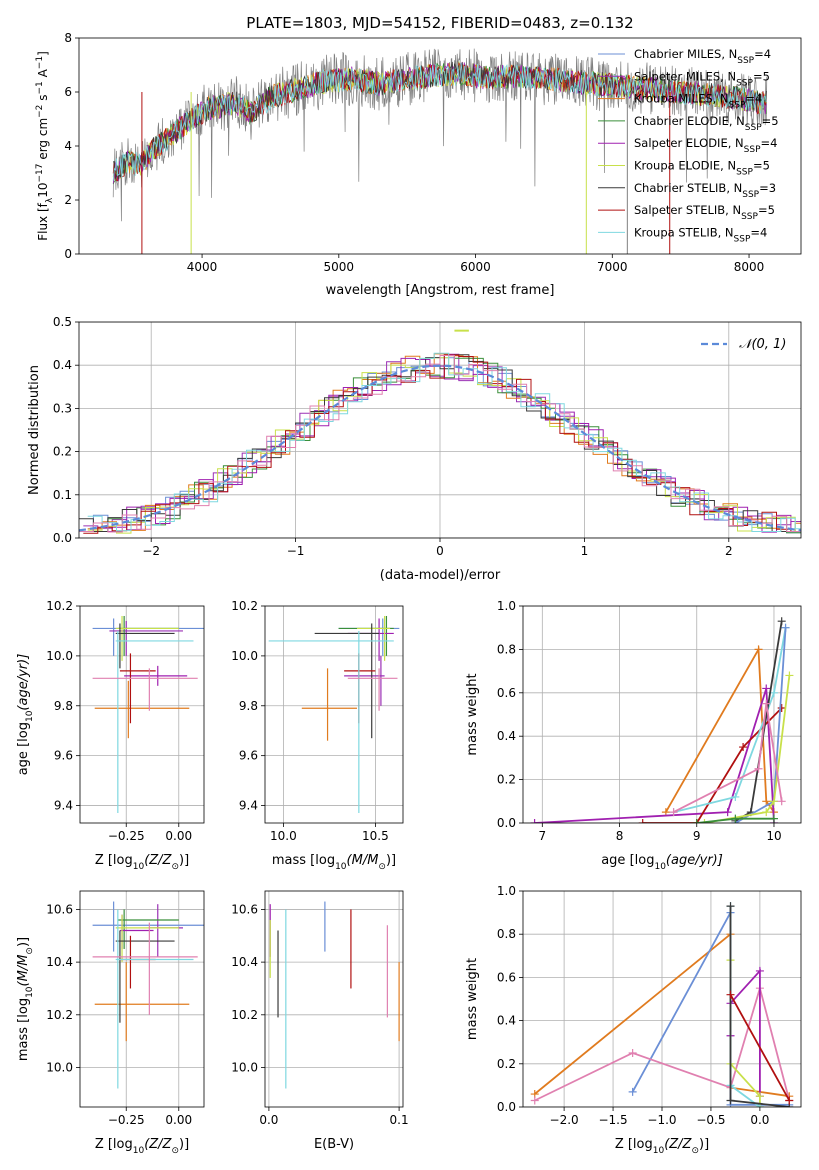  I want to click on x-tick-label: −2.0, so click(564, 1120).